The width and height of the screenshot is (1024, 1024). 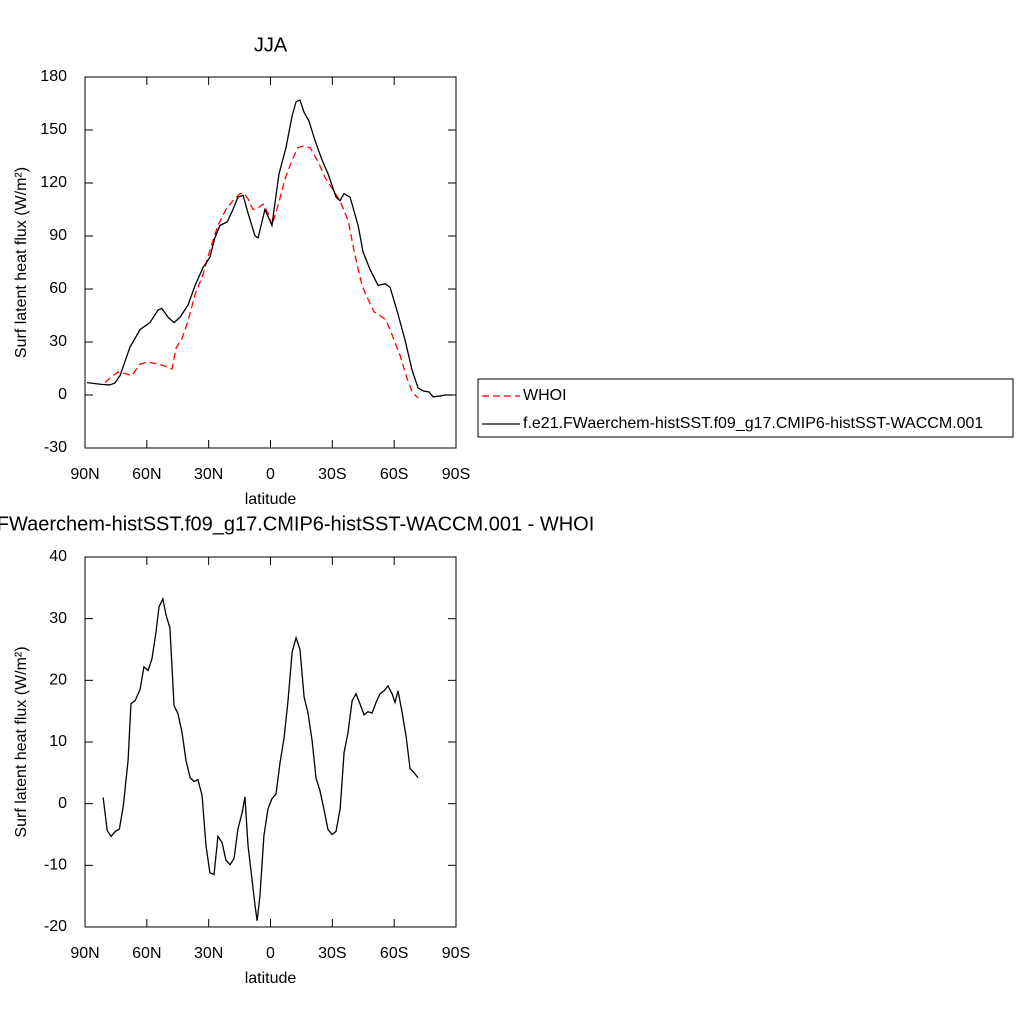 I want to click on legend-box, so click(x=745, y=408).